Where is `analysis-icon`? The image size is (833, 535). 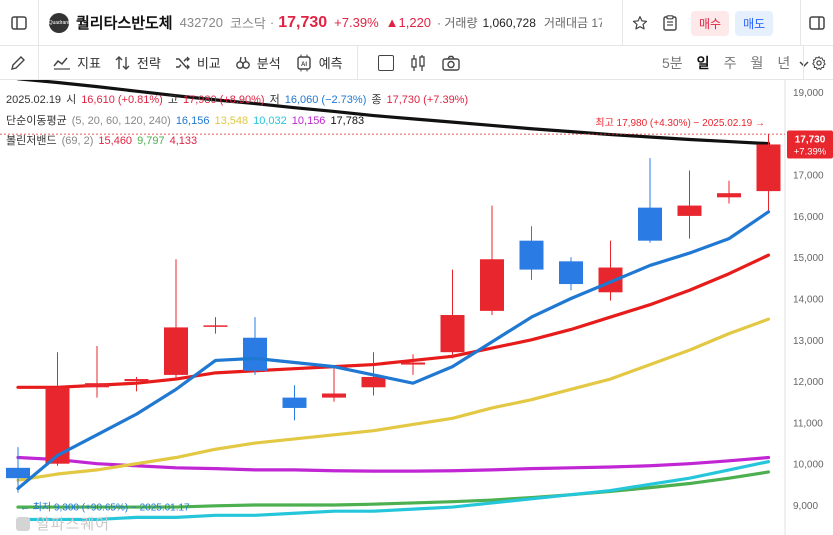 analysis-icon is located at coordinates (242, 62).